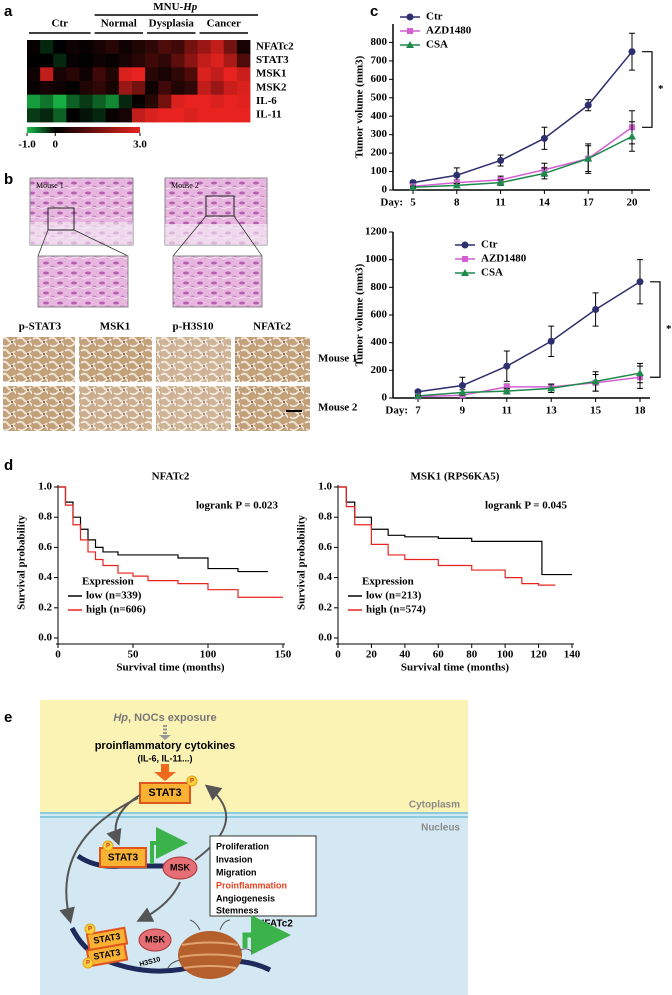 Image resolution: width=672 pixels, height=995 pixels. I want to click on legend-label: low (n=213), so click(394, 596).